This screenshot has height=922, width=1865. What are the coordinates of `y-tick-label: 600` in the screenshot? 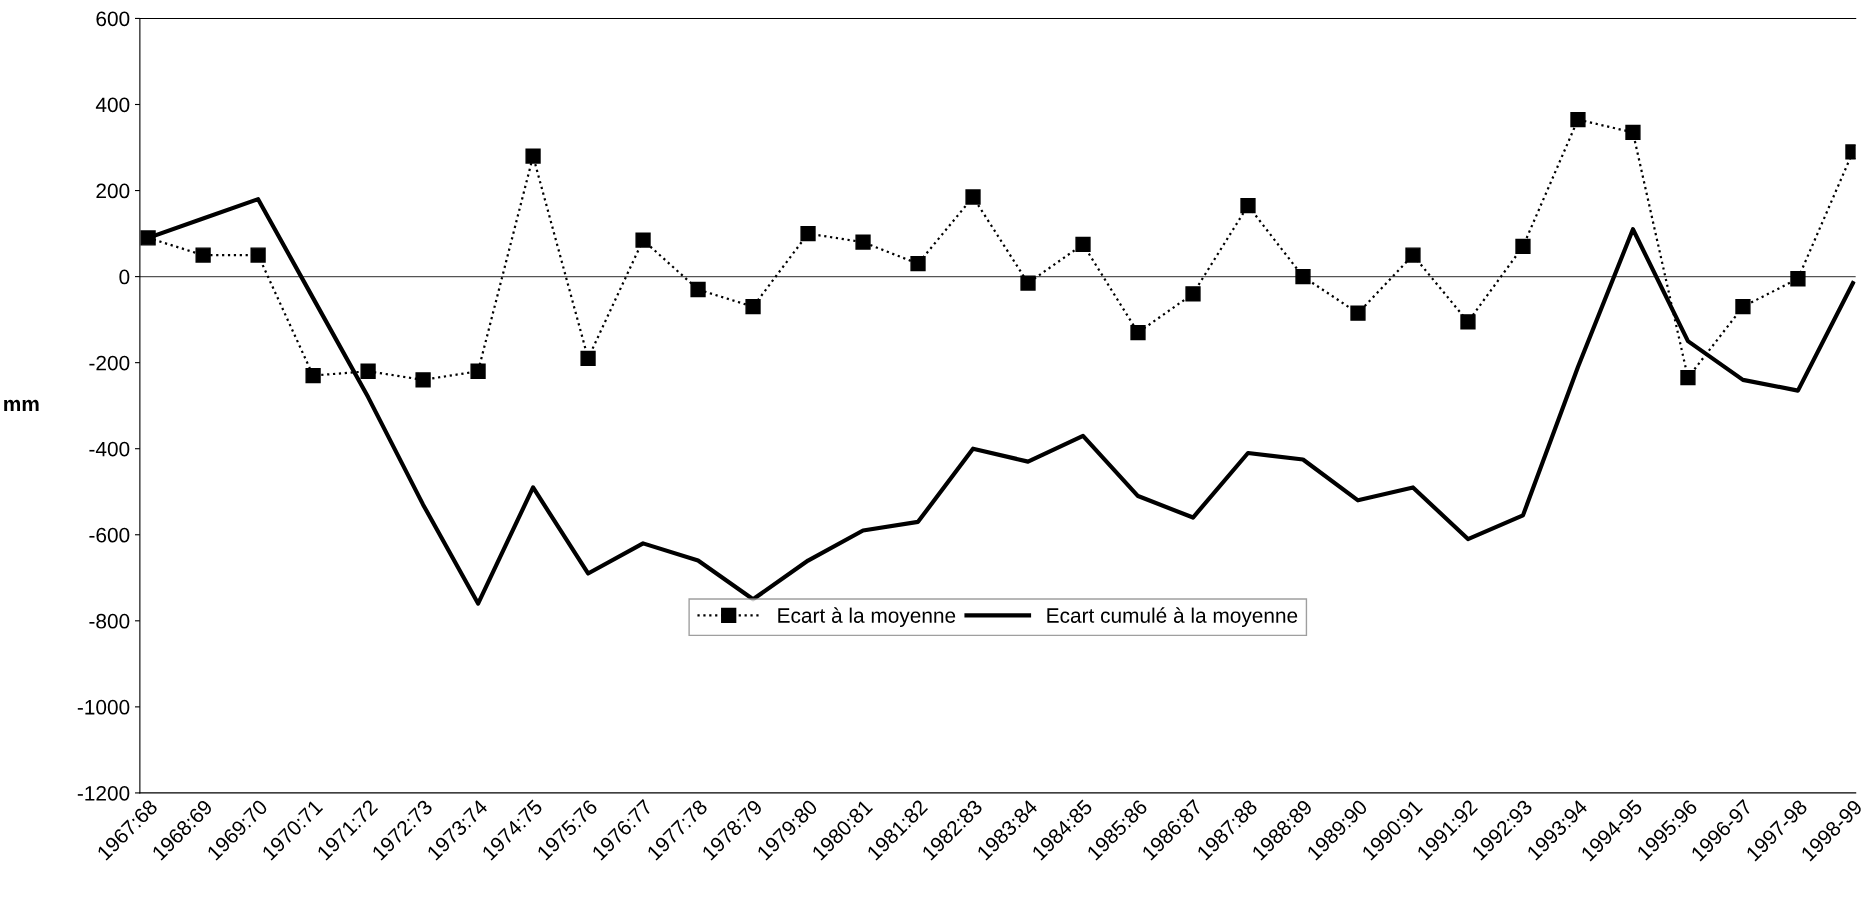 It's located at (113, 19).